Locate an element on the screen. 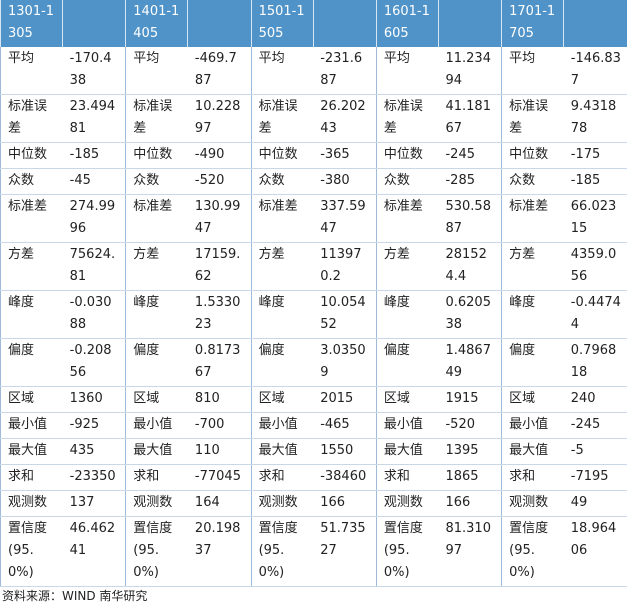  stat-value: 2015 is located at coordinates (345, 399).